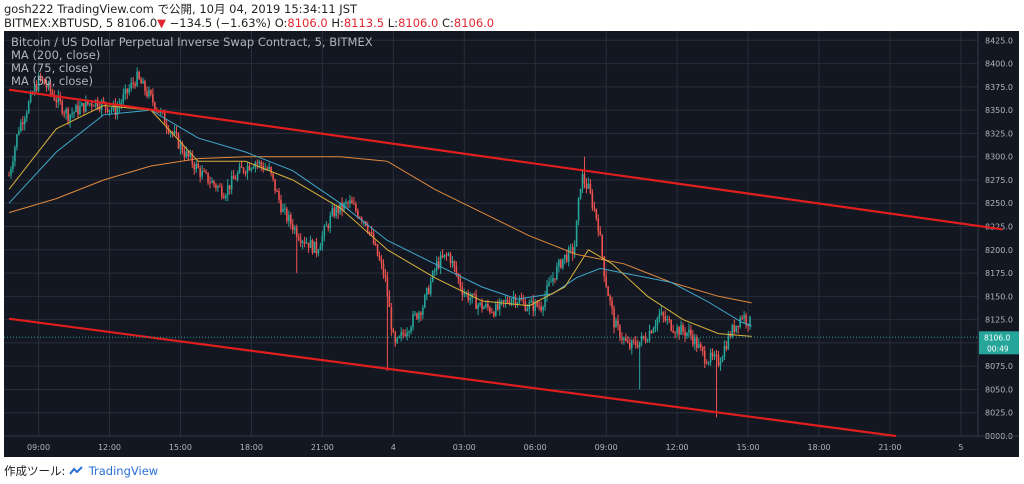 The image size is (1024, 484). What do you see at coordinates (52, 81) in the screenshot?
I see `legend-ma-50: MA (50, close)` at bounding box center [52, 81].